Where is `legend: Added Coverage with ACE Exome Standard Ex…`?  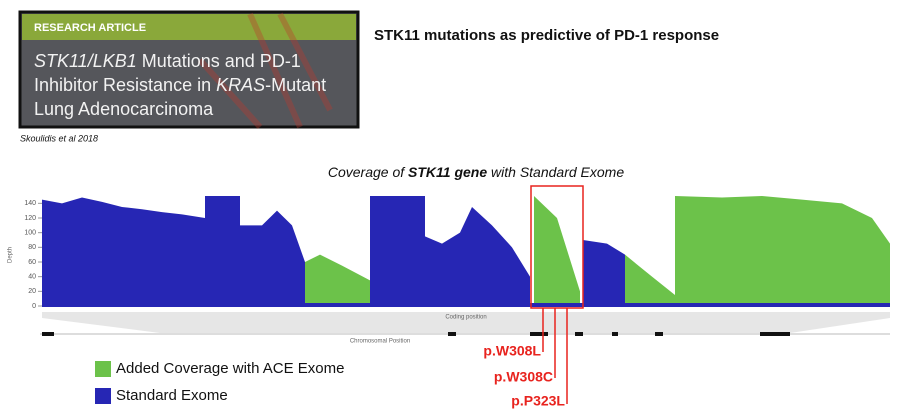
legend: Added Coverage with ACE Exome Standard Ex… is located at coordinates (219, 382).